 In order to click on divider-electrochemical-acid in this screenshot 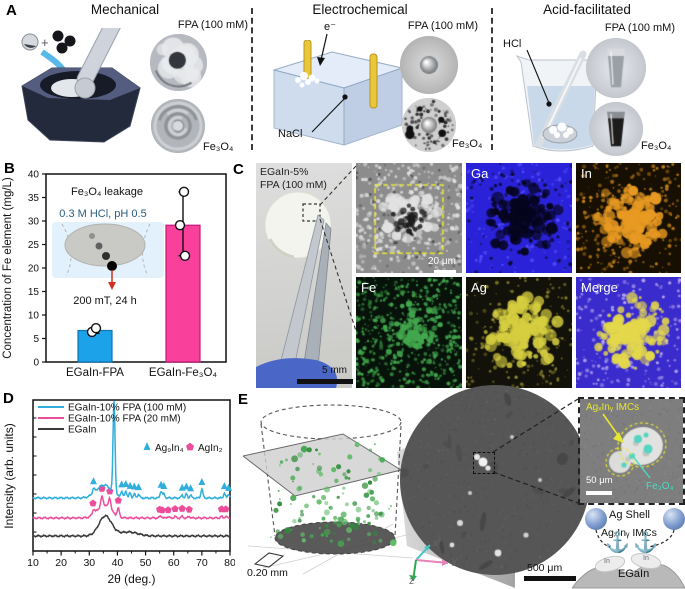, I will do `click(492, 79)`.